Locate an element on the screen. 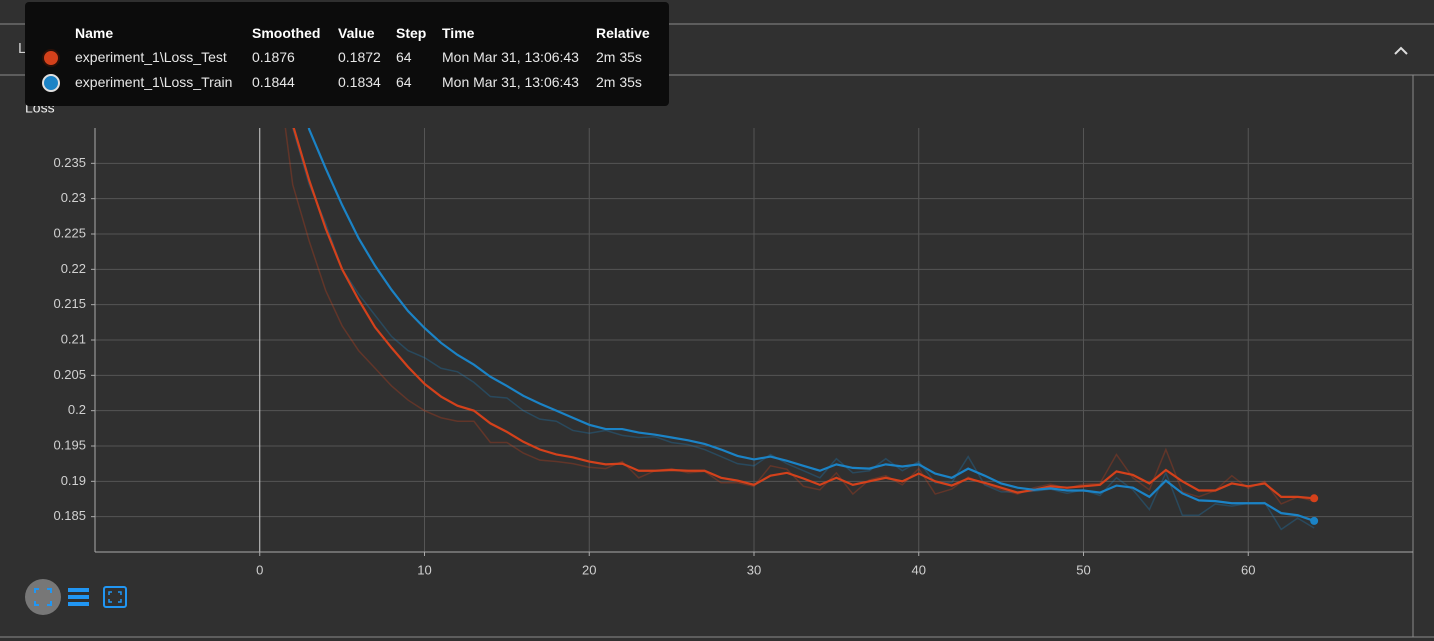 This screenshot has height=641, width=1434. tooltip-cell: experiment_1\Loss_Test is located at coordinates (151, 57).